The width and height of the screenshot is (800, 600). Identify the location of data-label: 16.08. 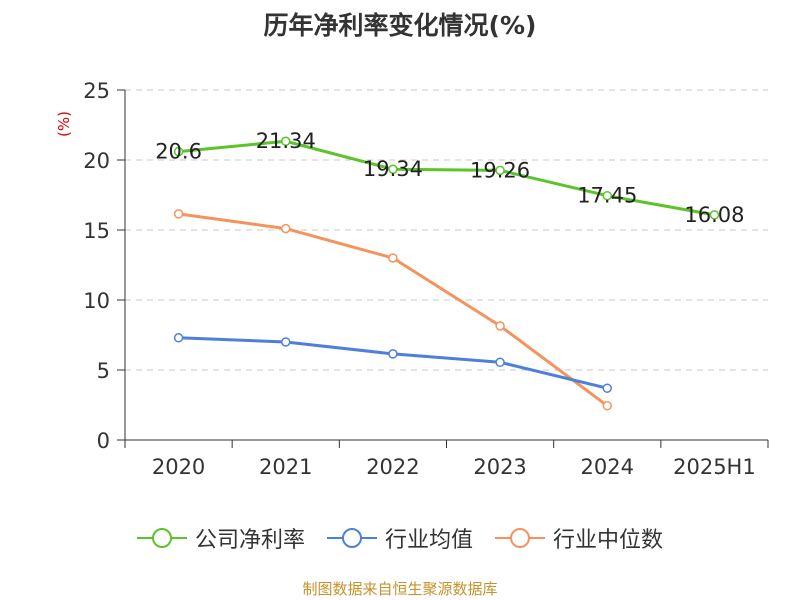
(714, 215).